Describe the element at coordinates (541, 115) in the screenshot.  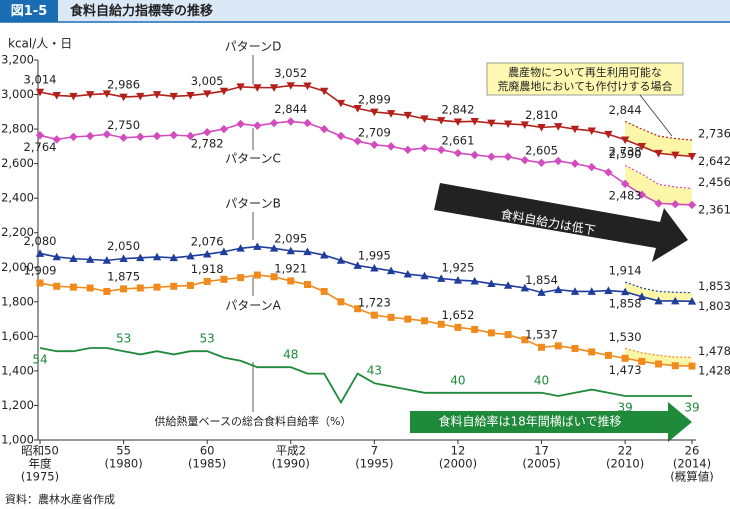
I see `value-label: 2,810` at that location.